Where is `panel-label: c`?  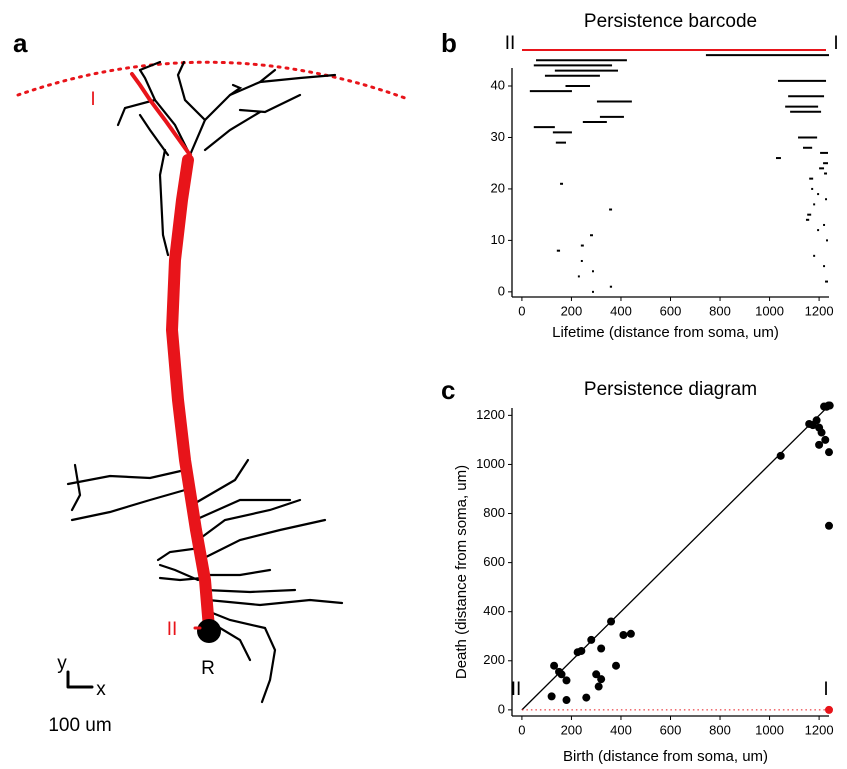
panel-label: c is located at coordinates (448, 390).